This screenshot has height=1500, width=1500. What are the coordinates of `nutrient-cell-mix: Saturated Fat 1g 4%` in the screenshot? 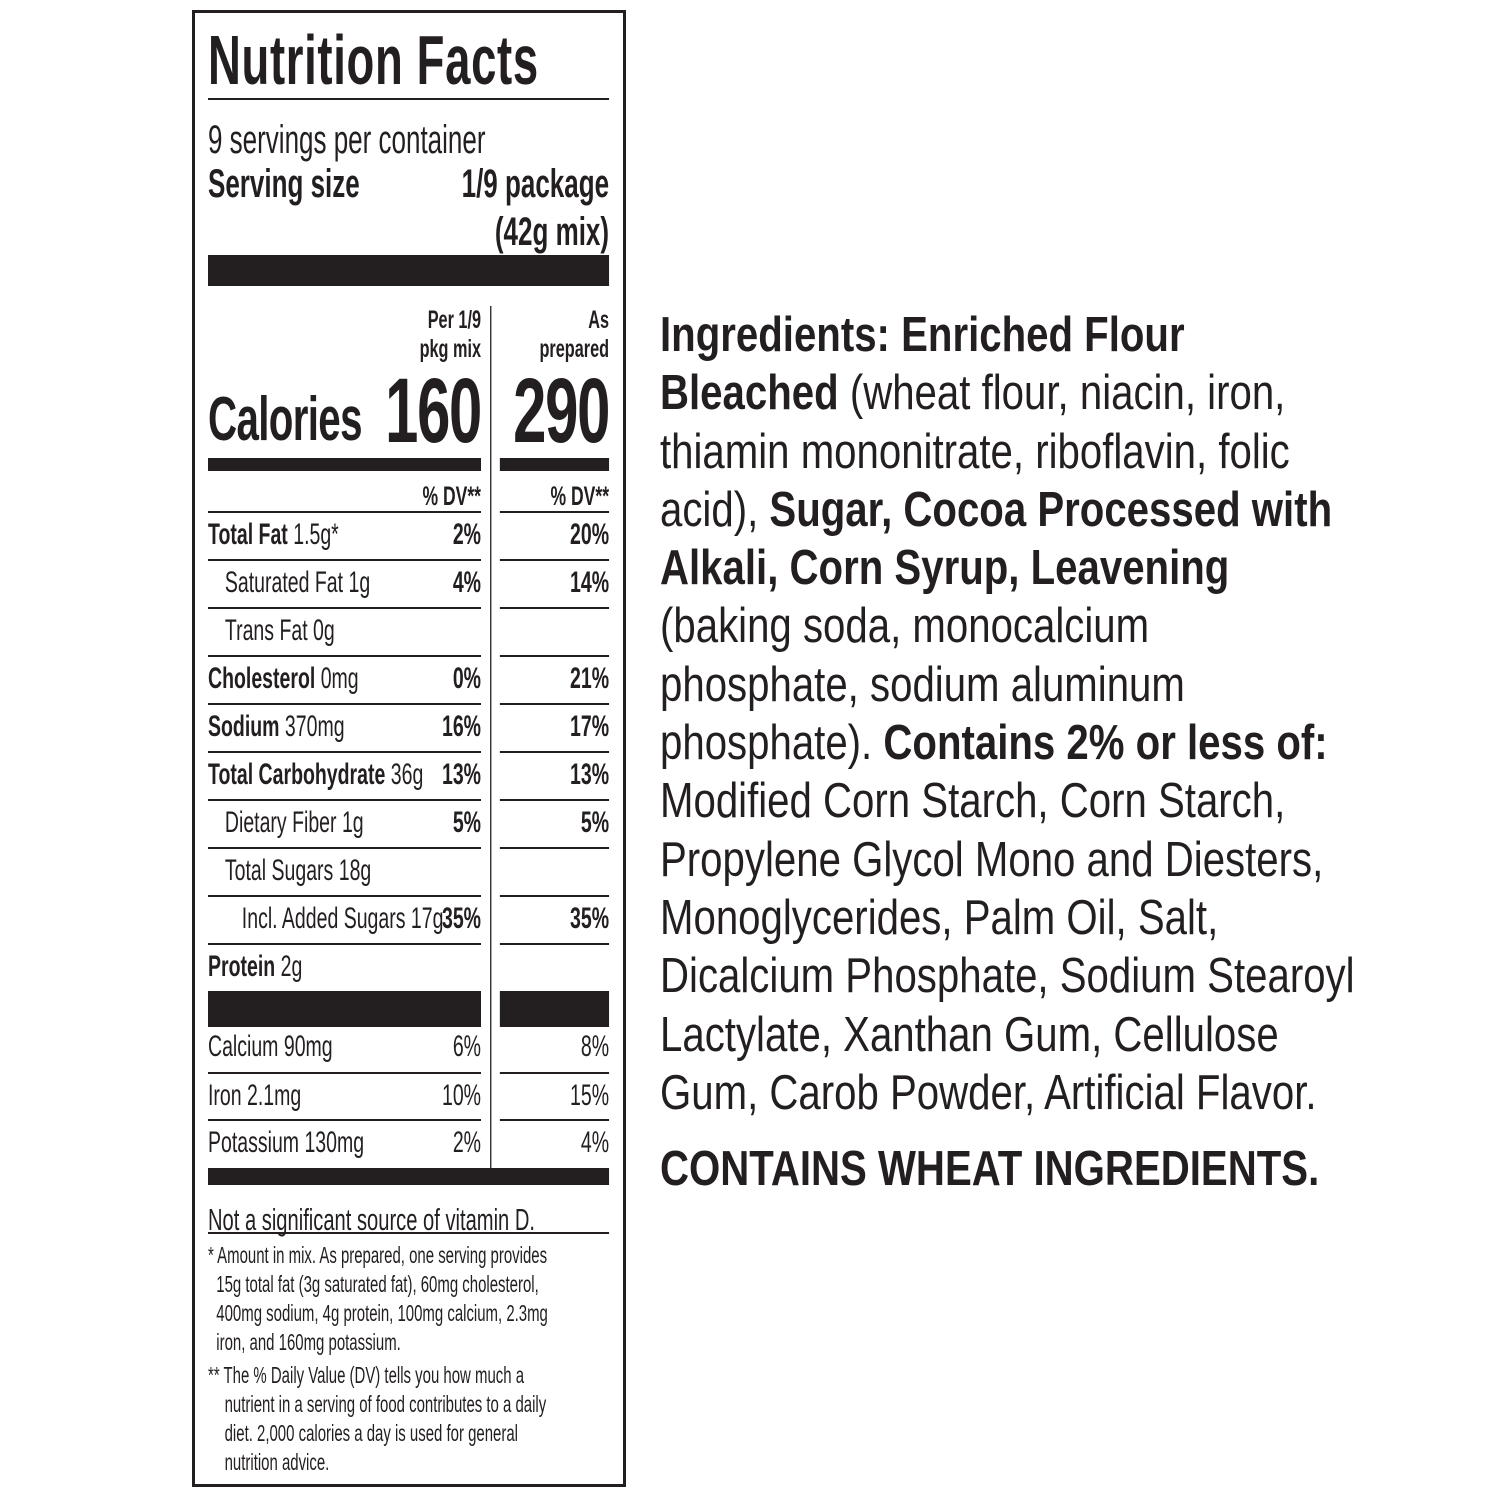 It's located at (344, 583).